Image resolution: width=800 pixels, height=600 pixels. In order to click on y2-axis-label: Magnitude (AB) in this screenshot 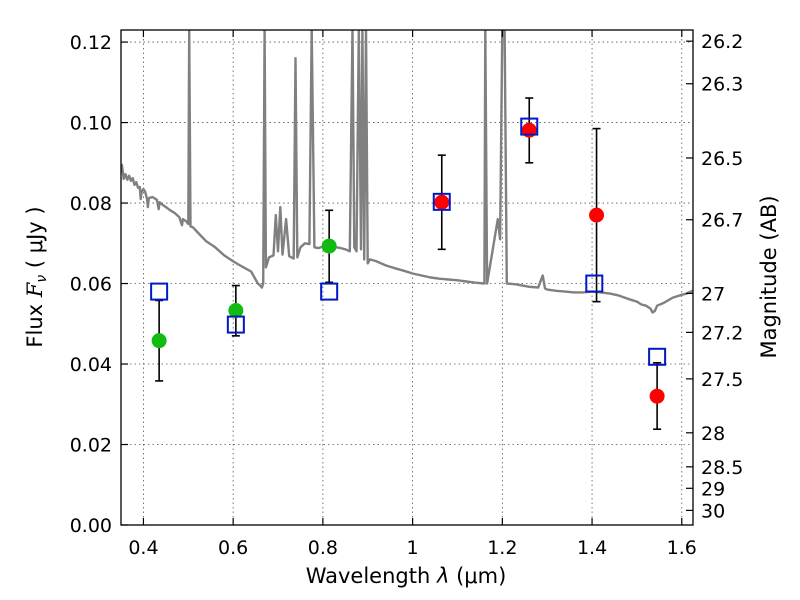, I will do `click(769, 276)`.